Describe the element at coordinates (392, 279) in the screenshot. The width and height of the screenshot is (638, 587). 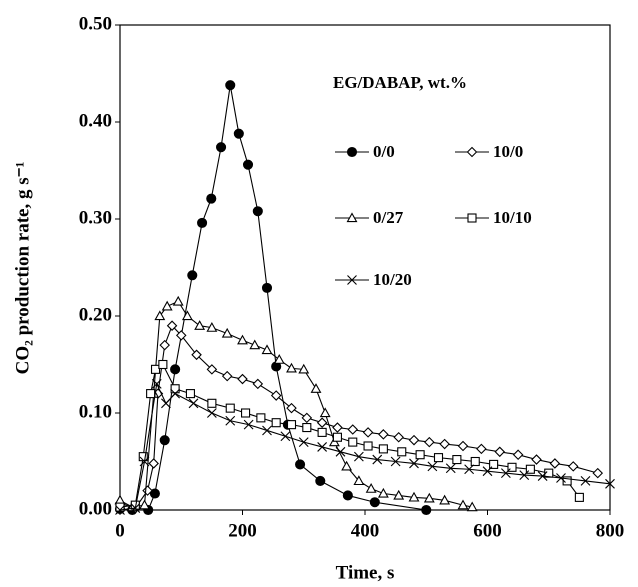
I see `legend-label: 10/20` at that location.